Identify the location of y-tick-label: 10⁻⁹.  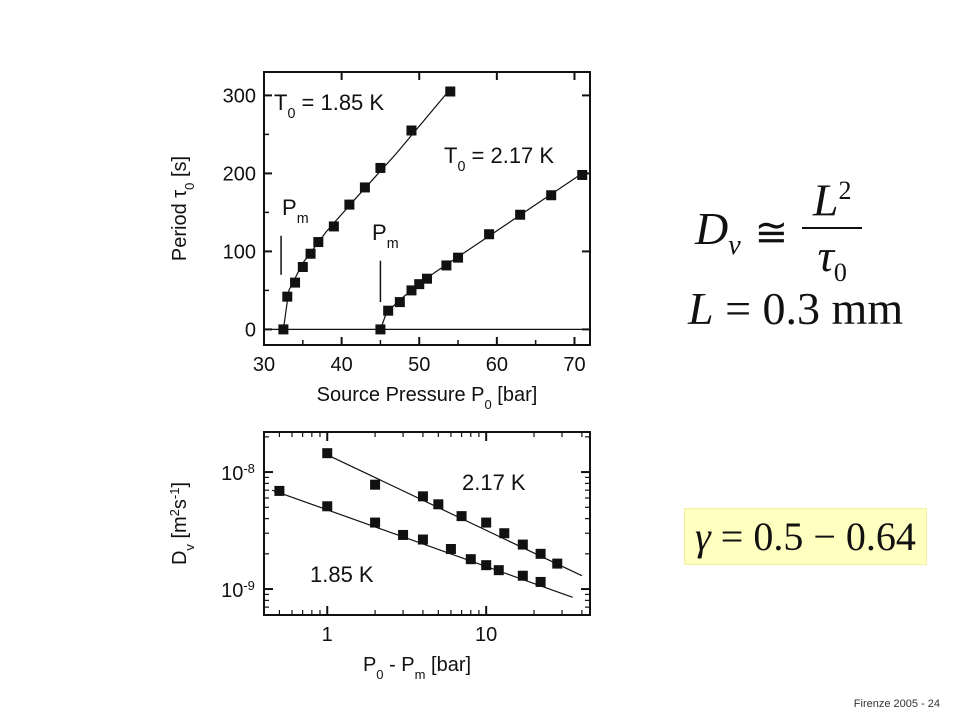
(238, 590).